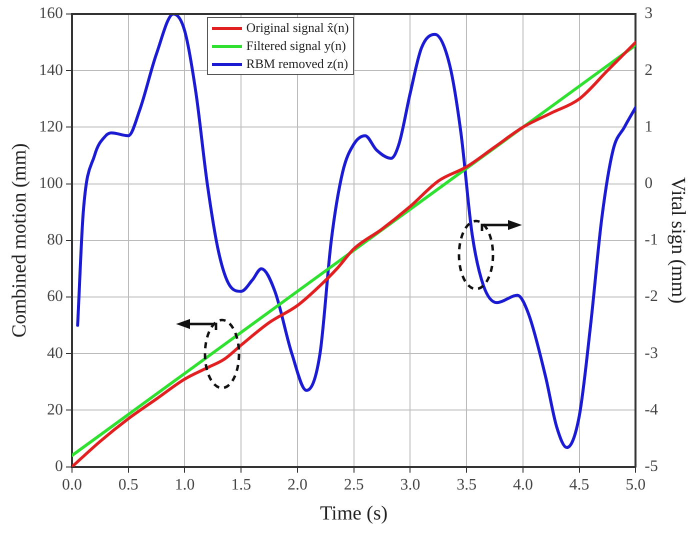  I want to click on legend-label: Filtered signal y(n), so click(296, 46).